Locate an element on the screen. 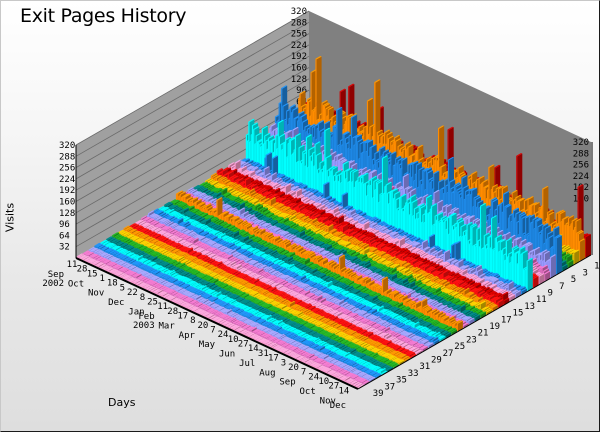 The image size is (600, 432). rank-axis-line is located at coordinates (474, 322).